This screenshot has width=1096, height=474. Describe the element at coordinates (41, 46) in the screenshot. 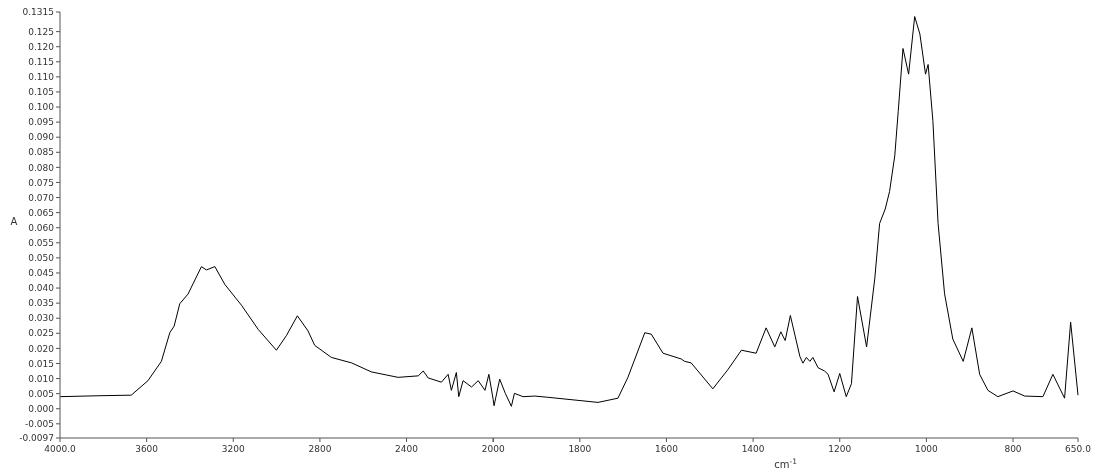

I see `y-tick-label: 0.120` at that location.